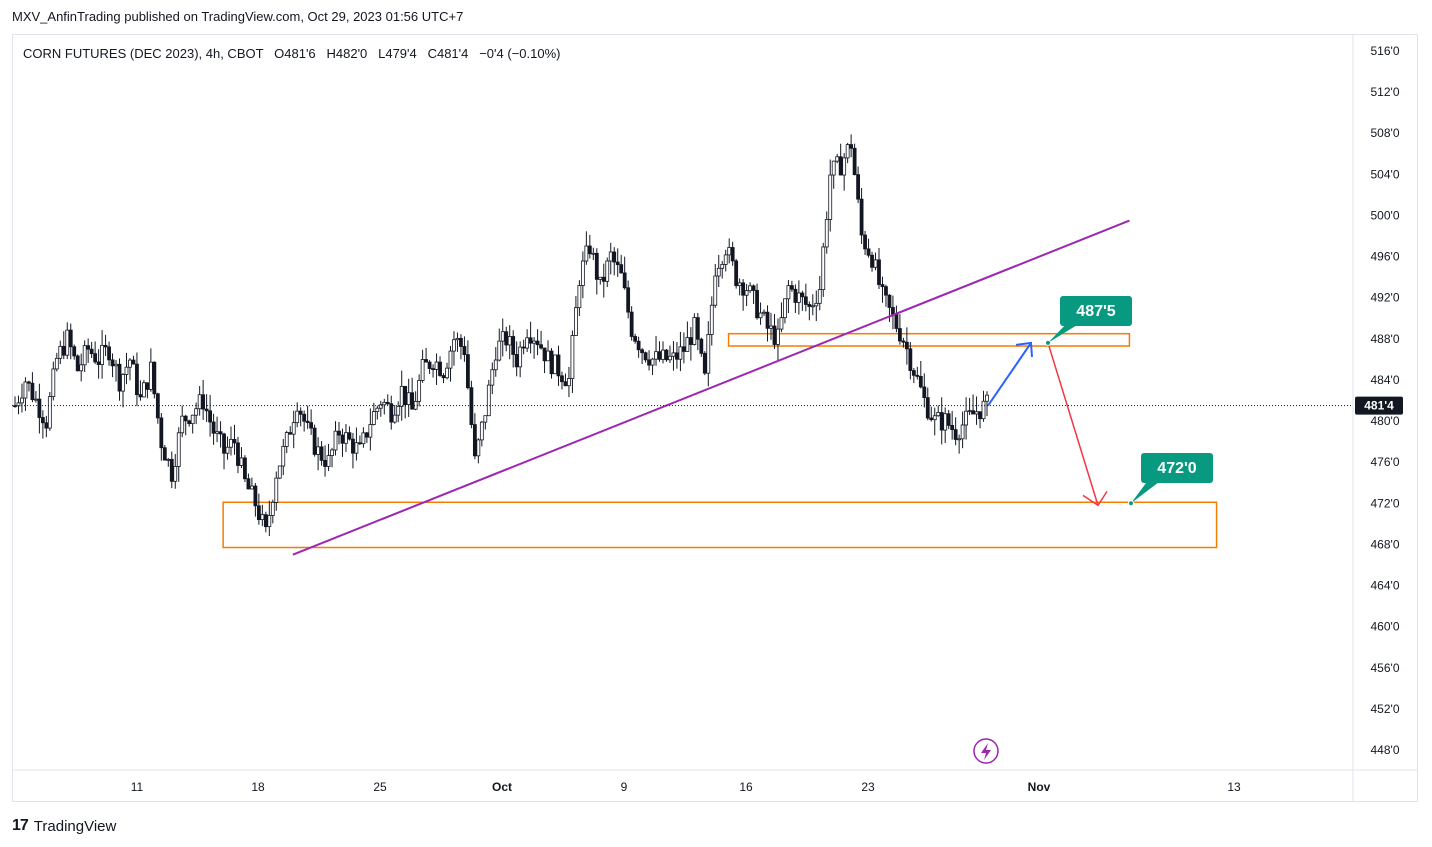 Image resolution: width=1432 pixels, height=847 pixels. I want to click on tradingview-logo-icon: 17, so click(20, 825).